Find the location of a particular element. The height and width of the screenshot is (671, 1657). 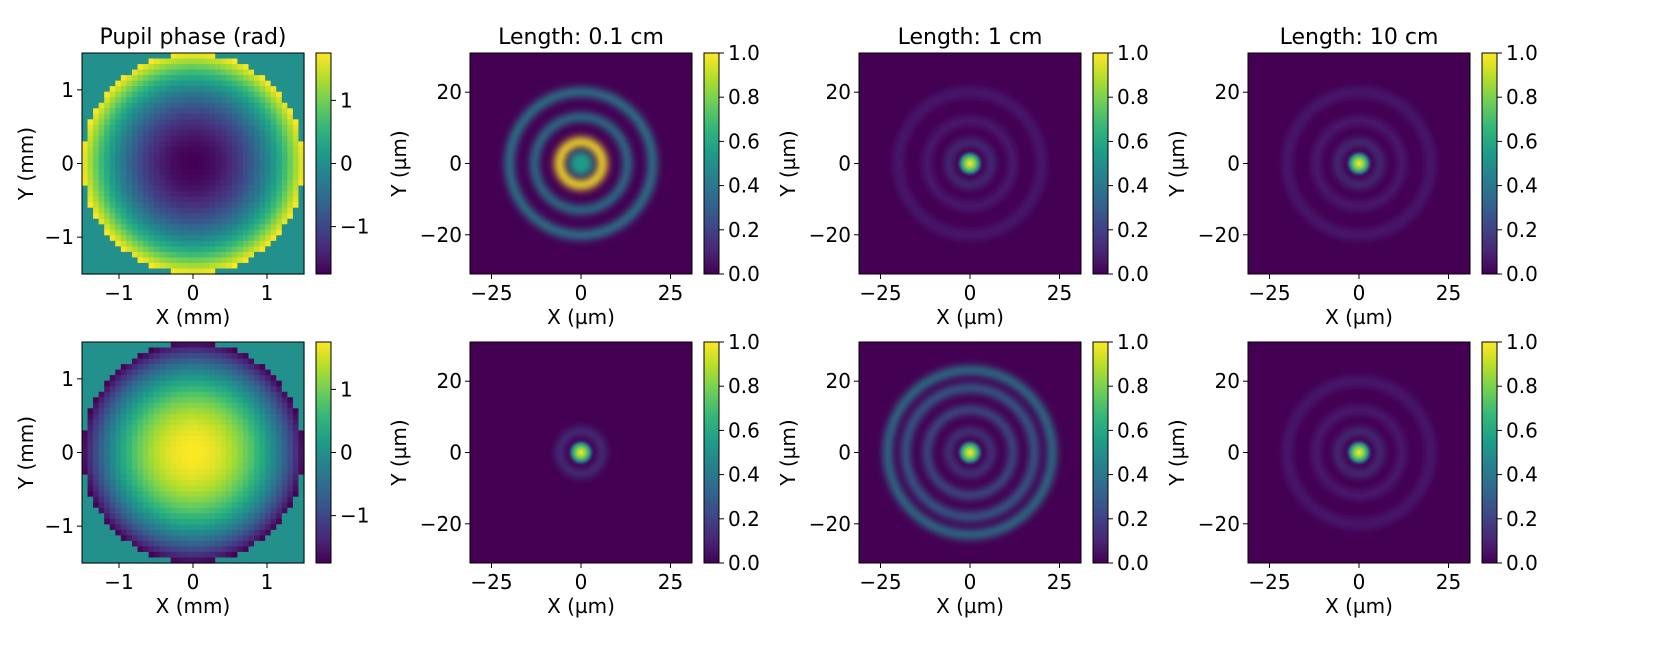

colorbar-gradient is located at coordinates (711, 452).